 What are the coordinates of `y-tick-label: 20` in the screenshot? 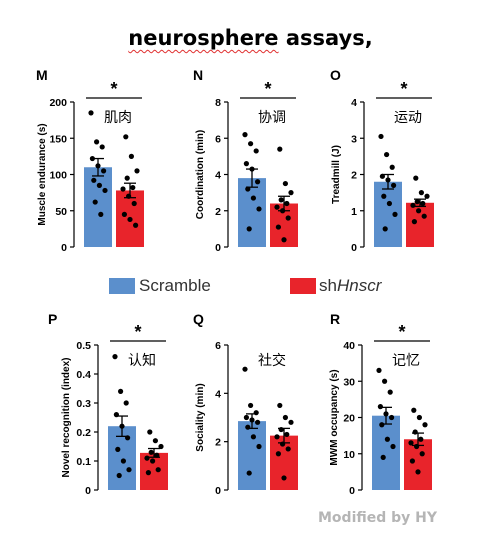 It's located at (349, 419).